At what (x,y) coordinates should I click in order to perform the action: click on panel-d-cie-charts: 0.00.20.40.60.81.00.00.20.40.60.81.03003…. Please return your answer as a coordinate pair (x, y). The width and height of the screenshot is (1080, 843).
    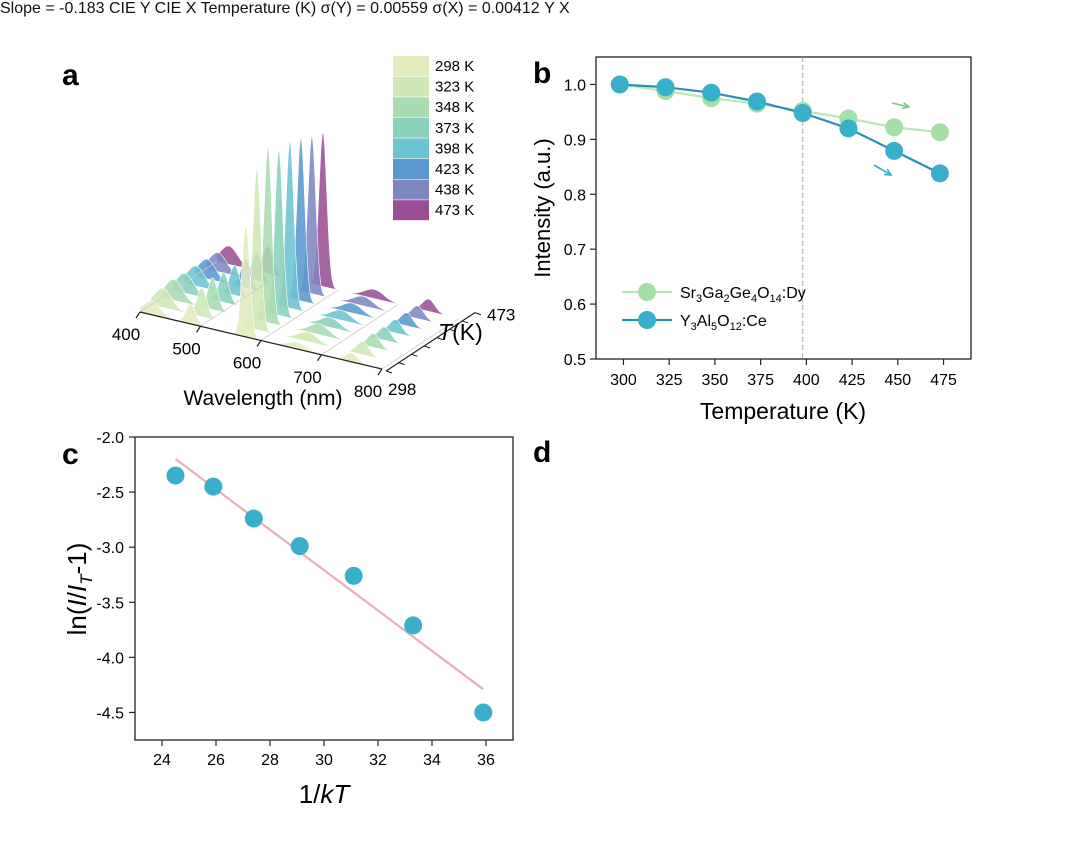
    Looking at the image, I should click on (339, 8).